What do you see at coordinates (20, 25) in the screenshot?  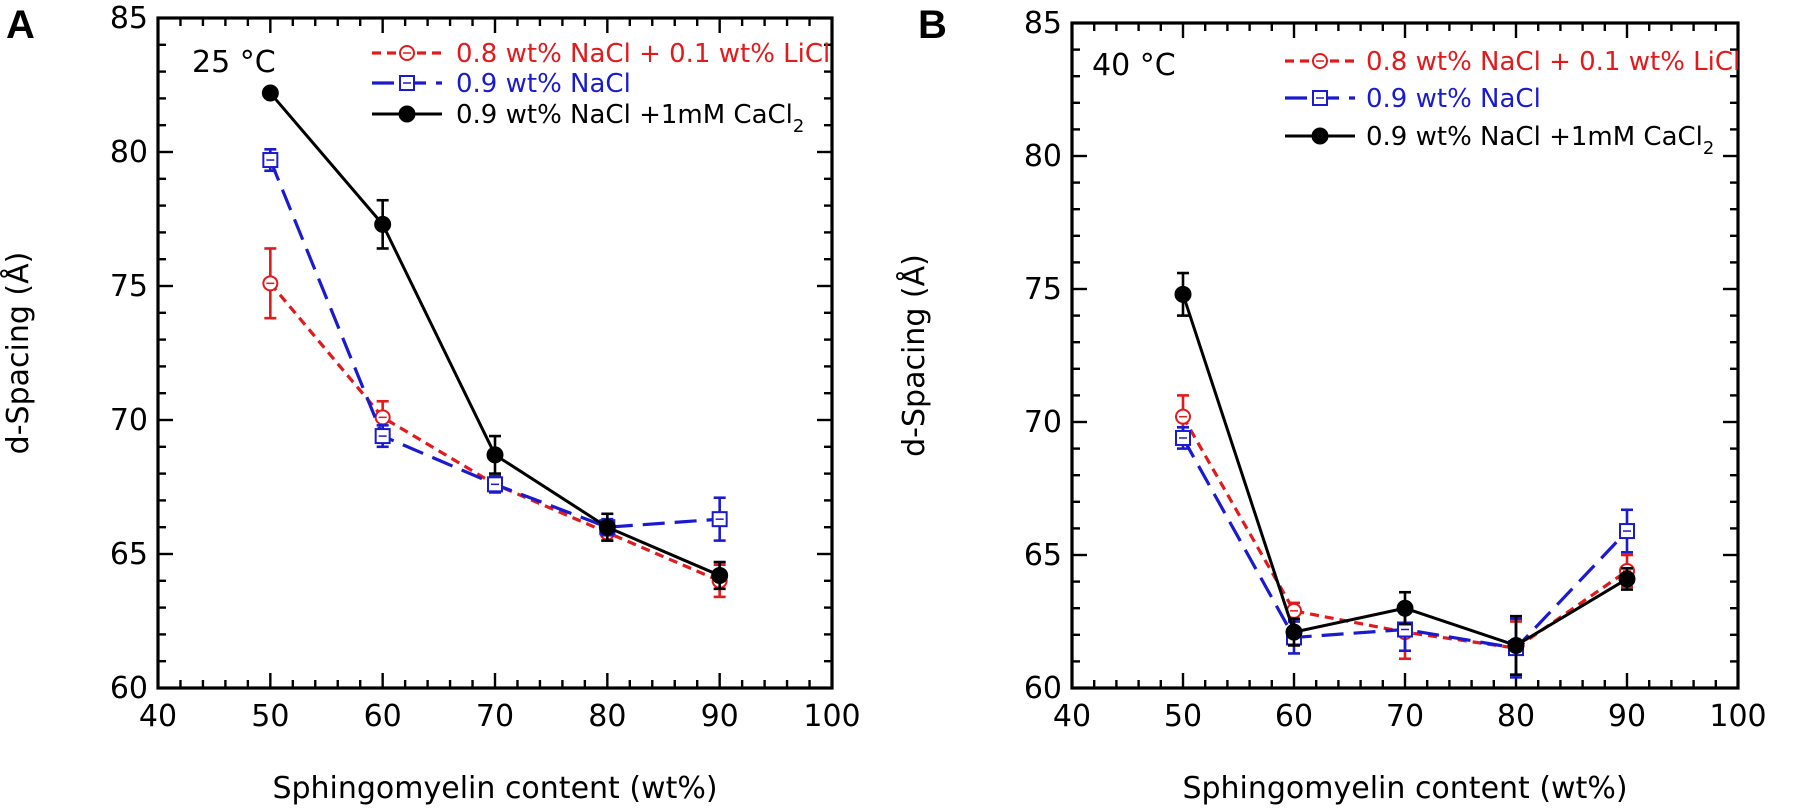 I see `panel-letter: A` at bounding box center [20, 25].